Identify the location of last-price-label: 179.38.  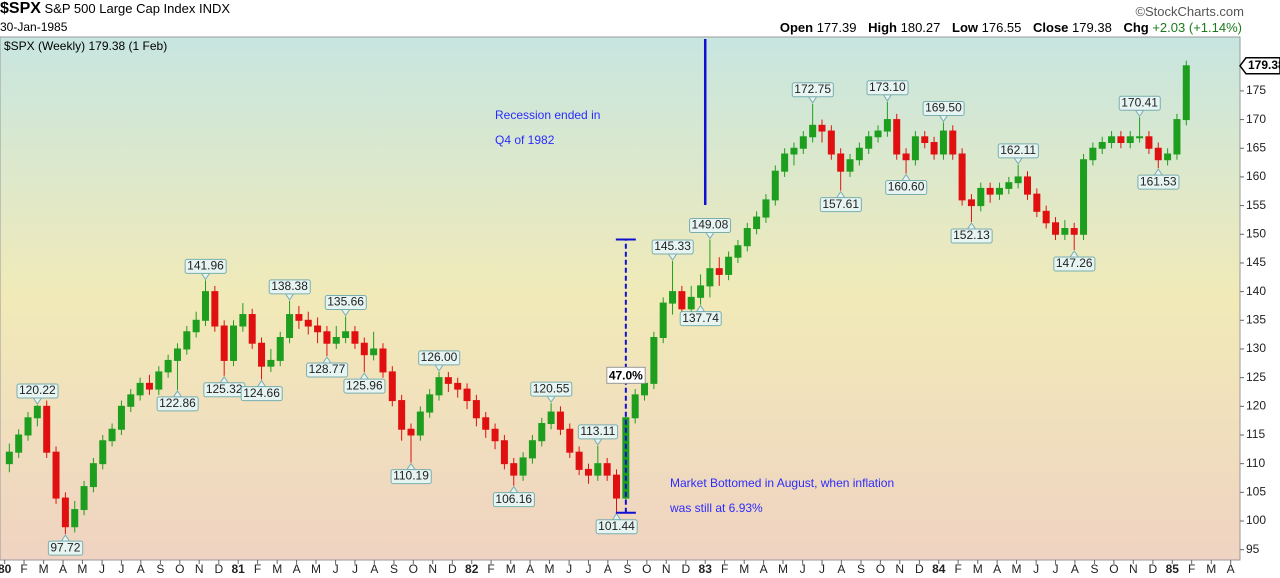
(1264, 65).